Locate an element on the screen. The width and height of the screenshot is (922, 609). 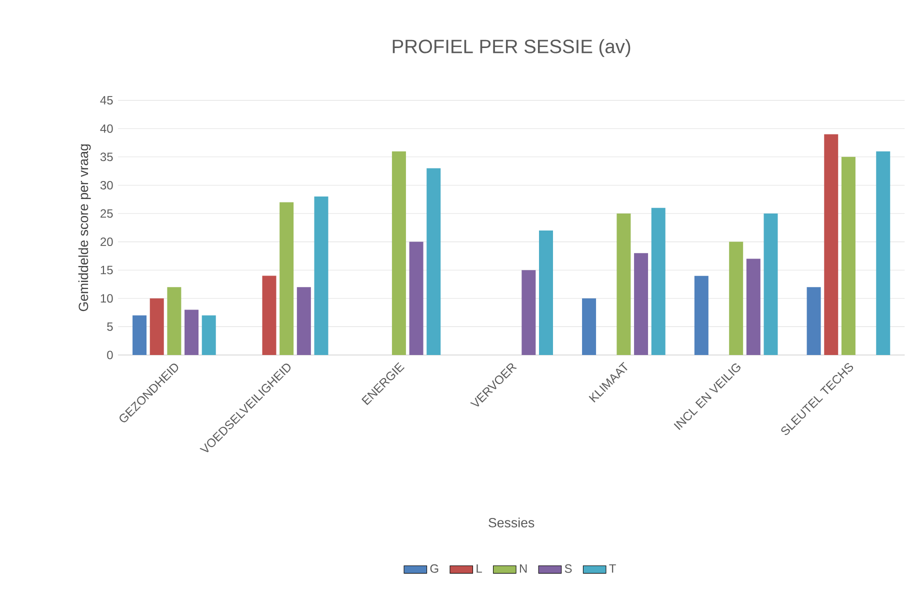
y-tick-label: 25 is located at coordinates (106, 213).